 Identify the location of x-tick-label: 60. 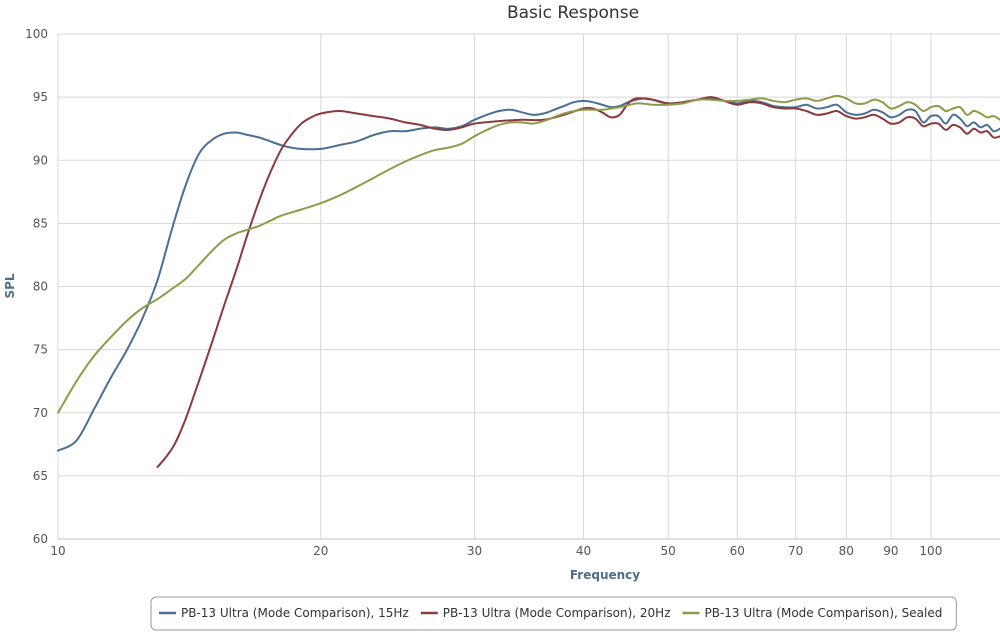
(737, 551).